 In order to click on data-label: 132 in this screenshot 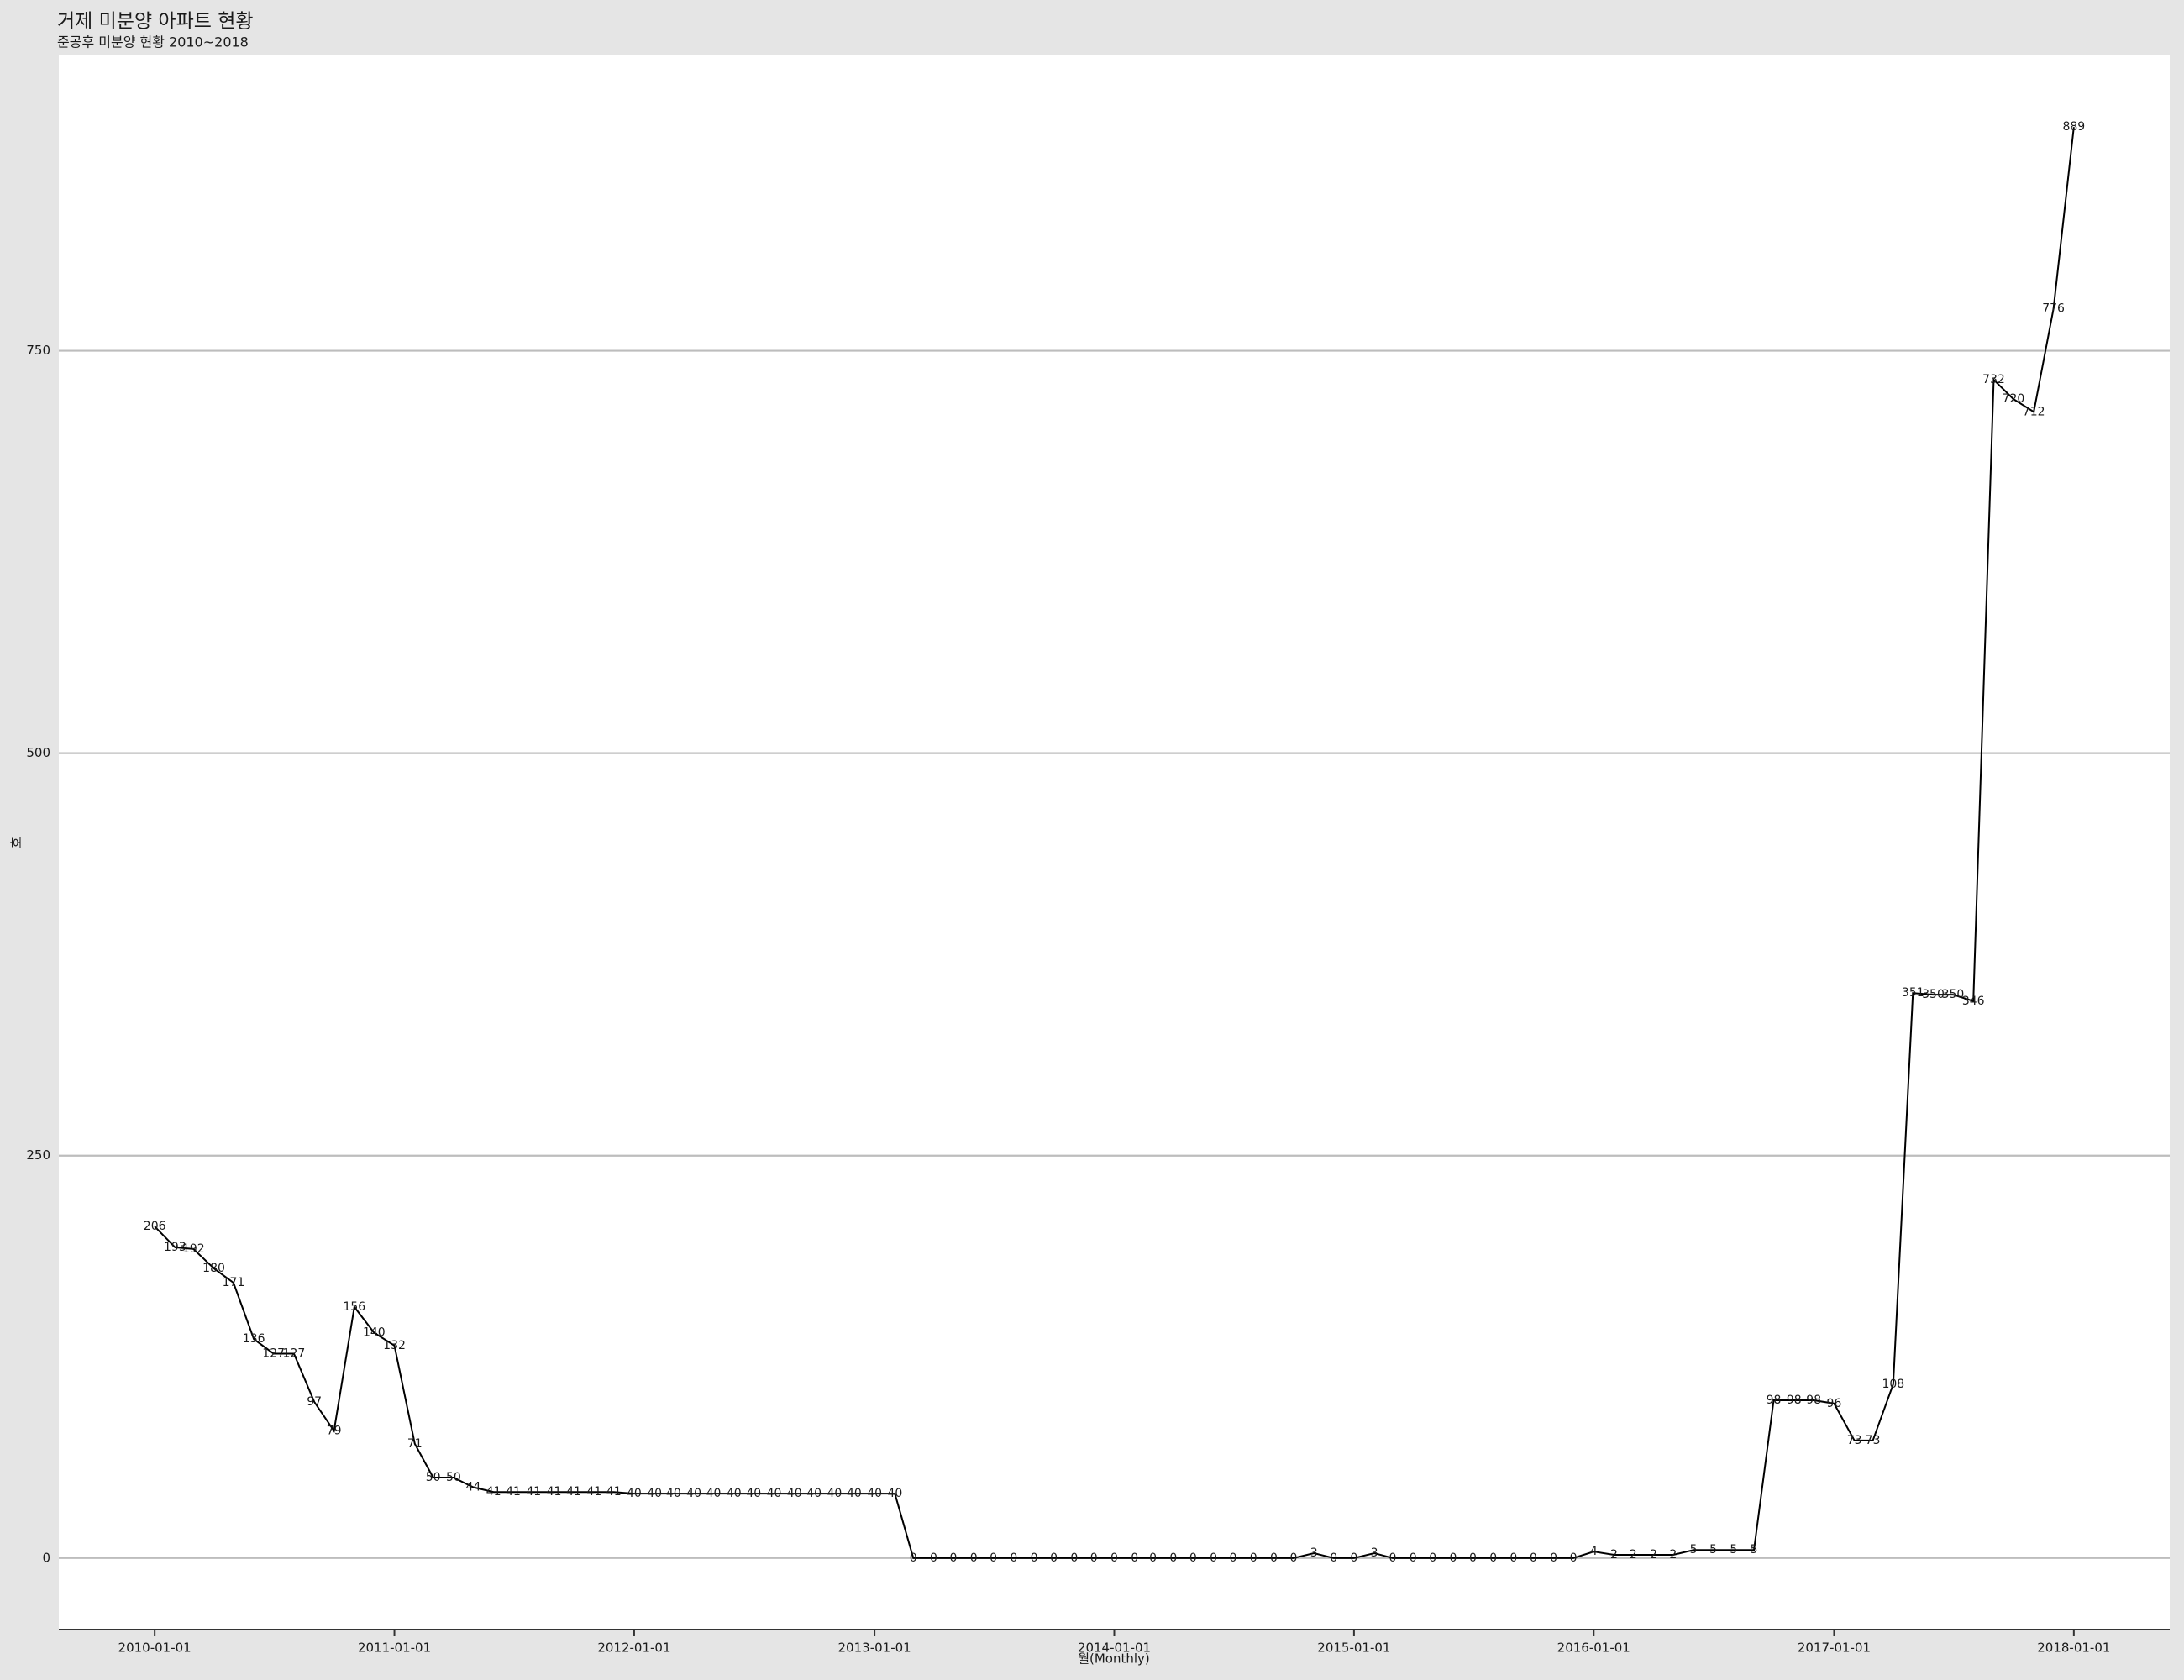, I will do `click(394, 1345)`.